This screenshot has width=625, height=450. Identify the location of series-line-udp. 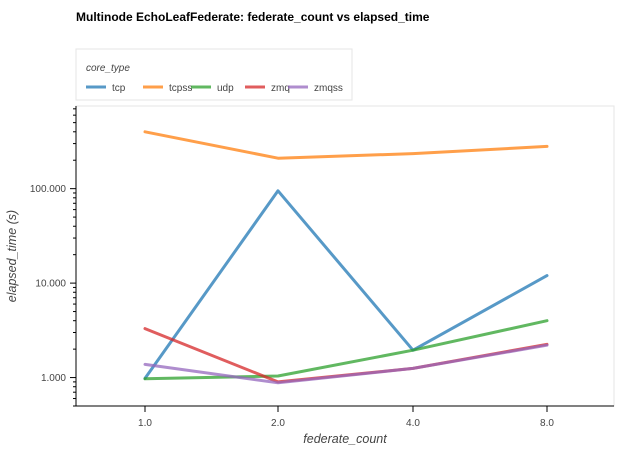
(346, 350).